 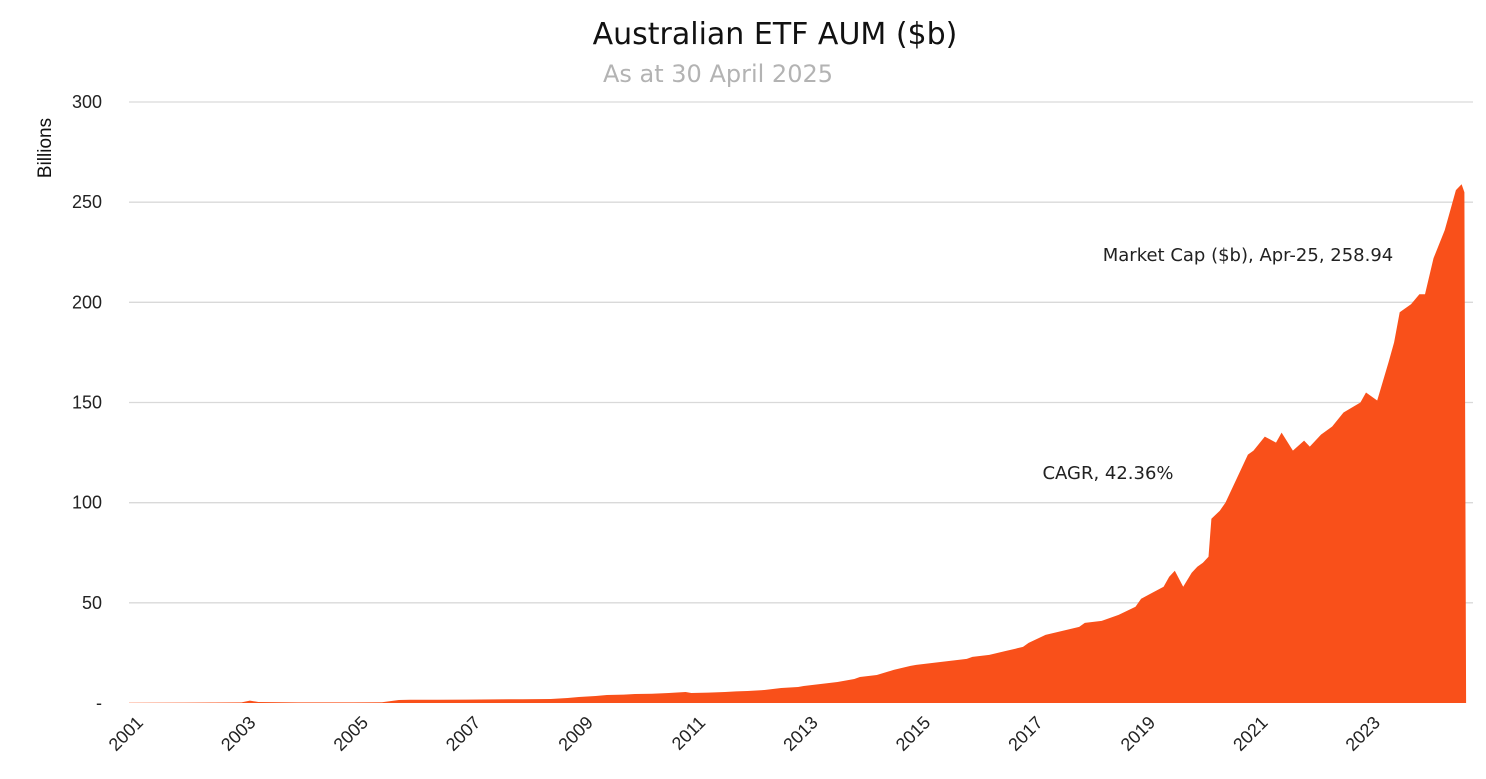 What do you see at coordinates (463, 733) in the screenshot?
I see `x-tick-label-2007: 2007` at bounding box center [463, 733].